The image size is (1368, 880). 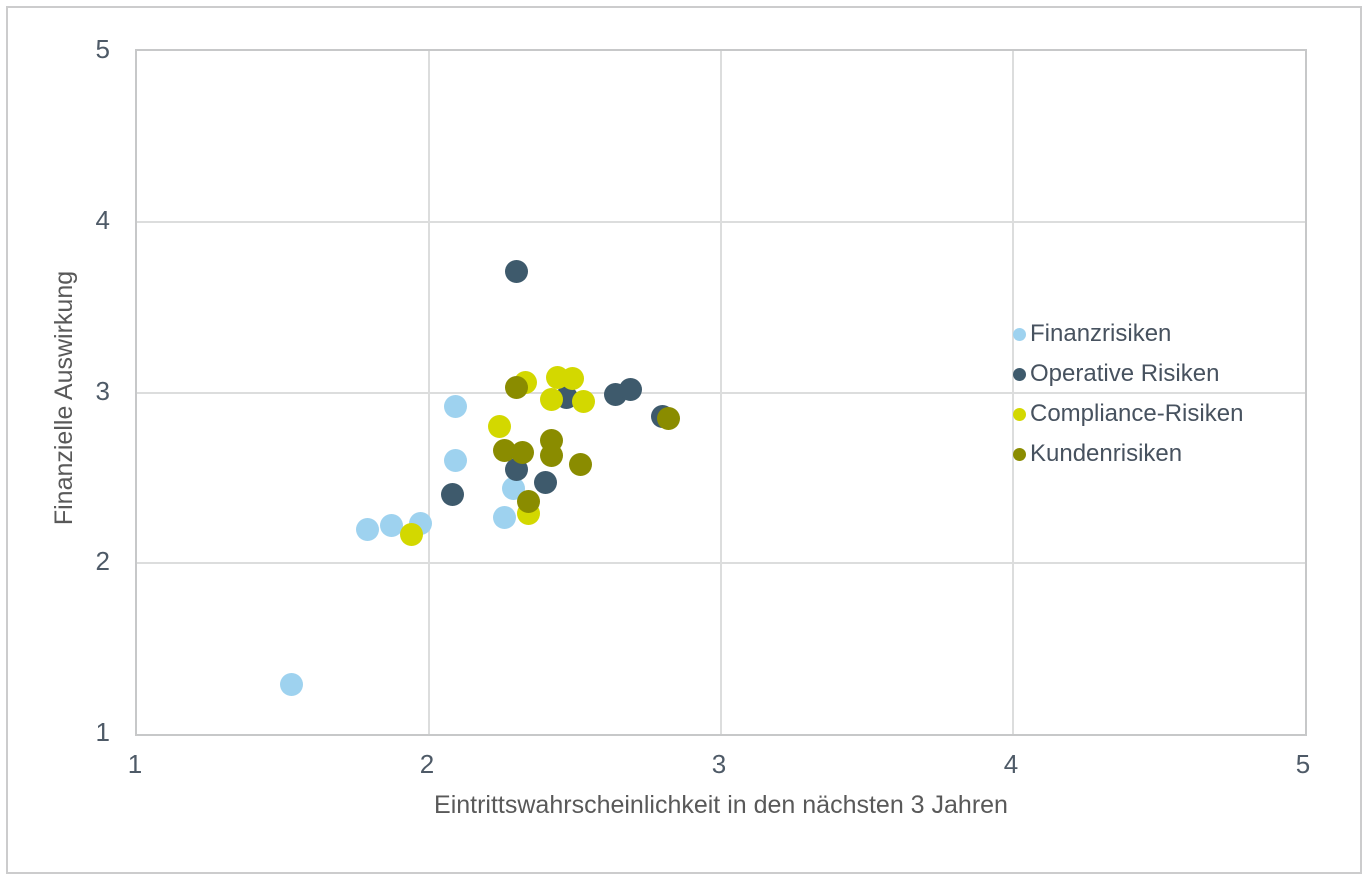 What do you see at coordinates (721, 221) in the screenshot?
I see `horizontal-gridline-y4` at bounding box center [721, 221].